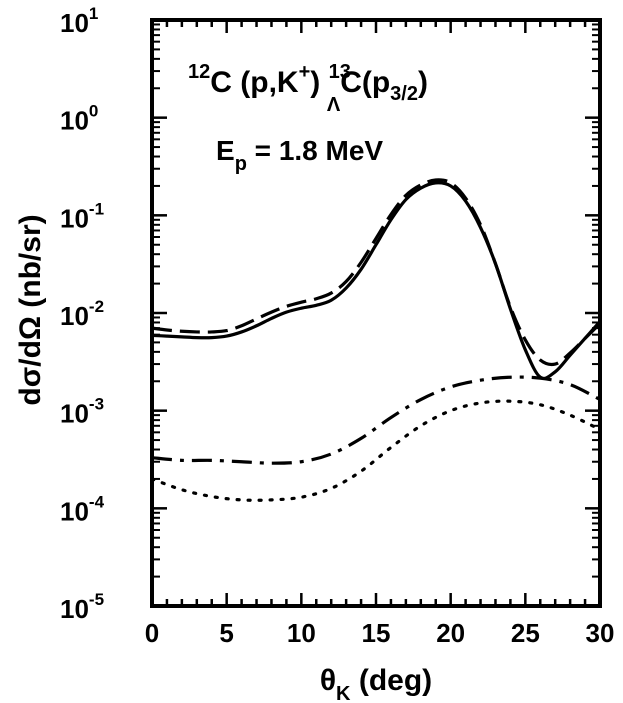  What do you see at coordinates (376, 633) in the screenshot?
I see `x-tick-label: 15` at bounding box center [376, 633].